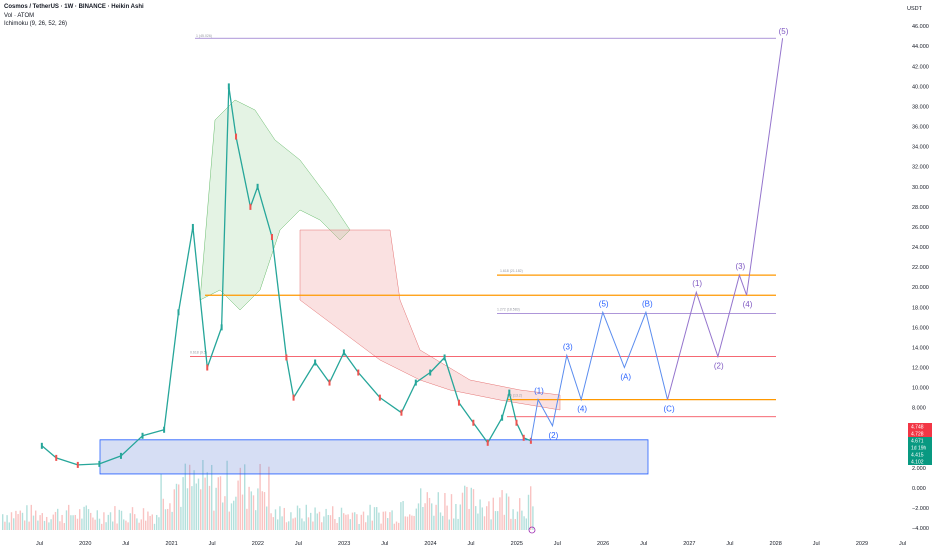 Image resolution: width=932 pixels, height=550 pixels. What do you see at coordinates (920, 348) in the screenshot?
I see `y-tick-label: 14.000` at bounding box center [920, 348].